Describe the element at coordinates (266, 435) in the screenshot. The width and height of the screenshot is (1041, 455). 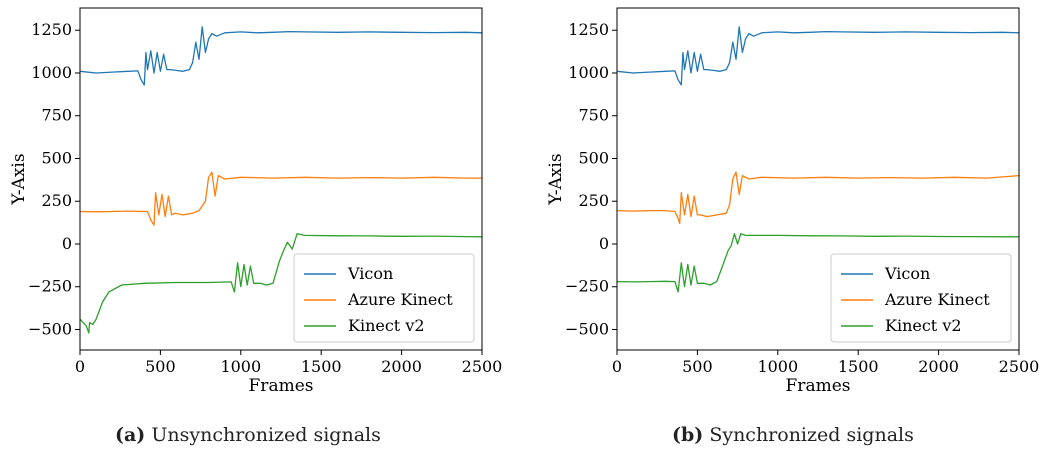
I see `caption-a-text: Unsynchronized signals` at that location.